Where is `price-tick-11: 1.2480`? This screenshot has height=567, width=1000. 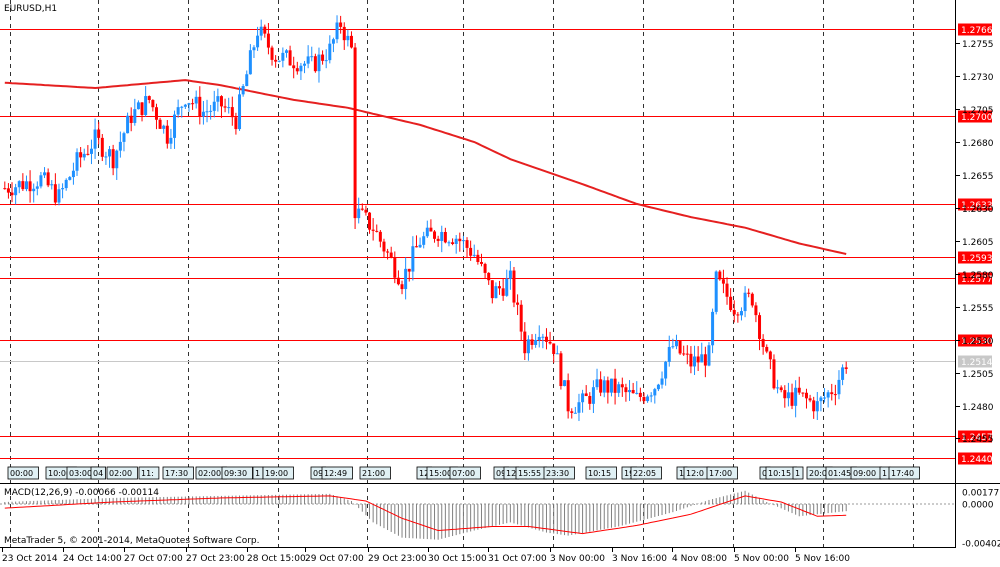 price-tick-11: 1.2480 is located at coordinates (978, 408).